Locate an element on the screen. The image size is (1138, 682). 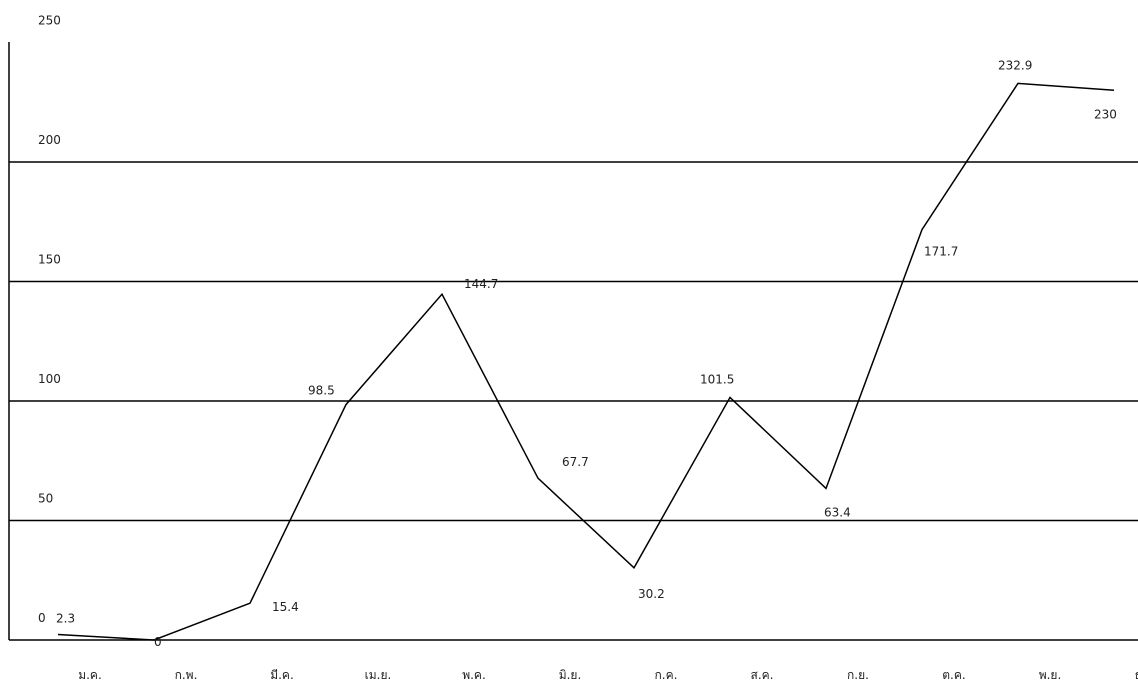
x-tick-label-4: เม.ย. is located at coordinates (378, 675).